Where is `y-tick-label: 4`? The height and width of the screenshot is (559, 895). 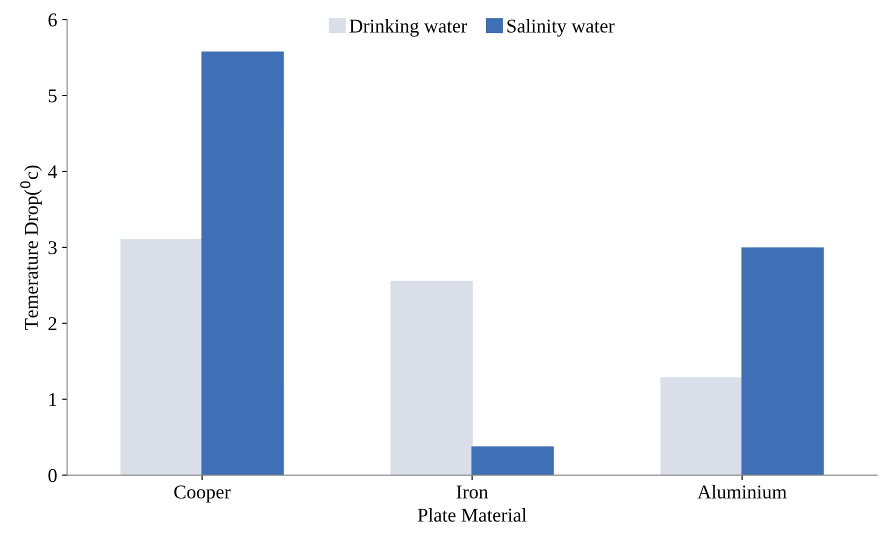
y-tick-label: 4 is located at coordinates (53, 171).